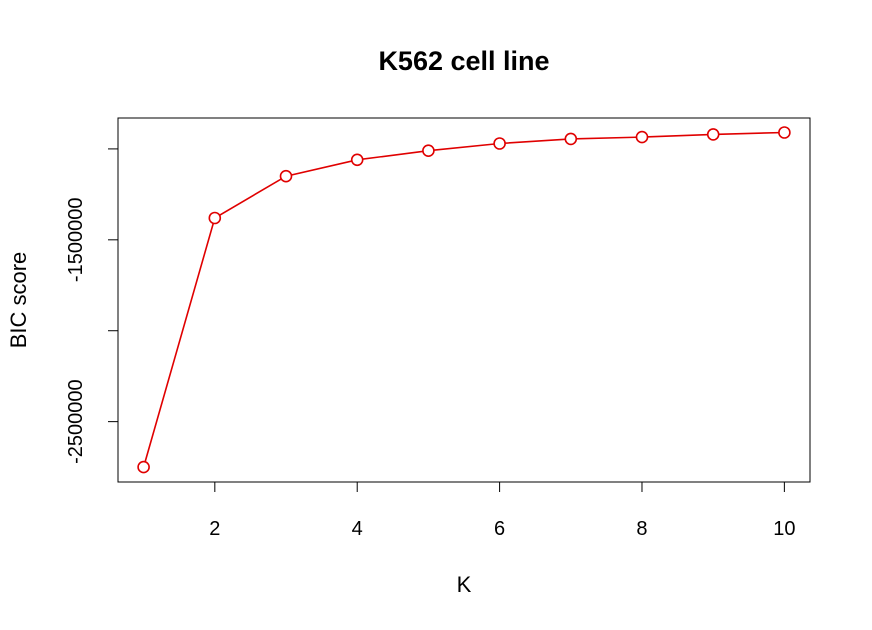 This screenshot has height=630, width=872. I want to click on y-tick-label: -2500000, so click(76, 421).